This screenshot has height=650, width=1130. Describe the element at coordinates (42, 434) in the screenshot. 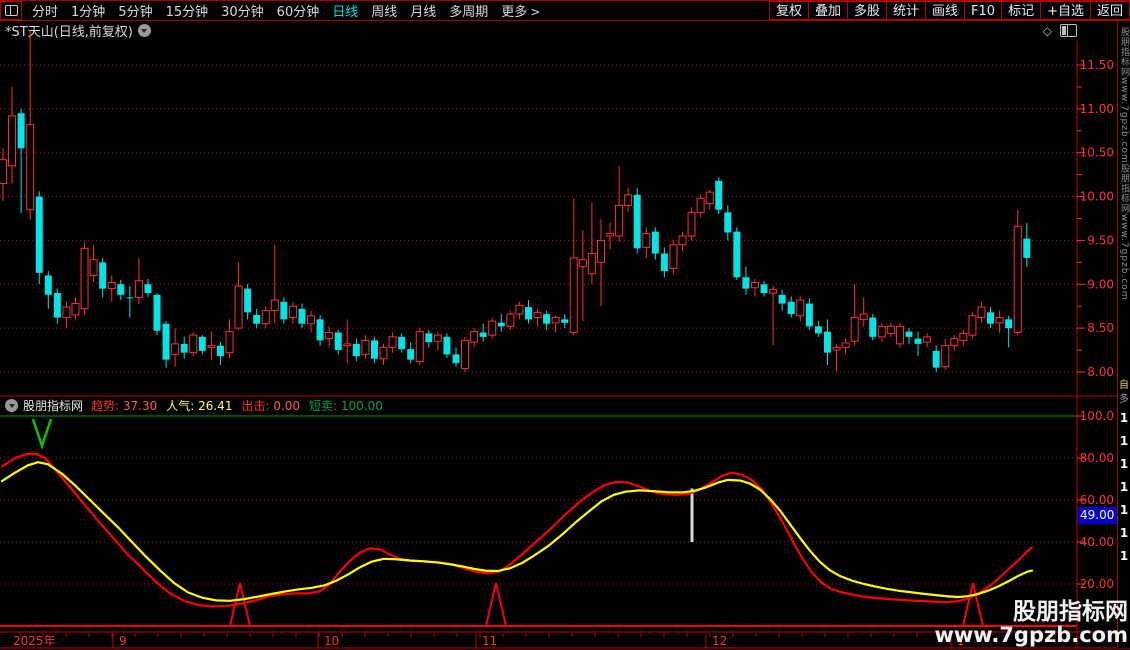

I see `buy-v-signal` at that location.